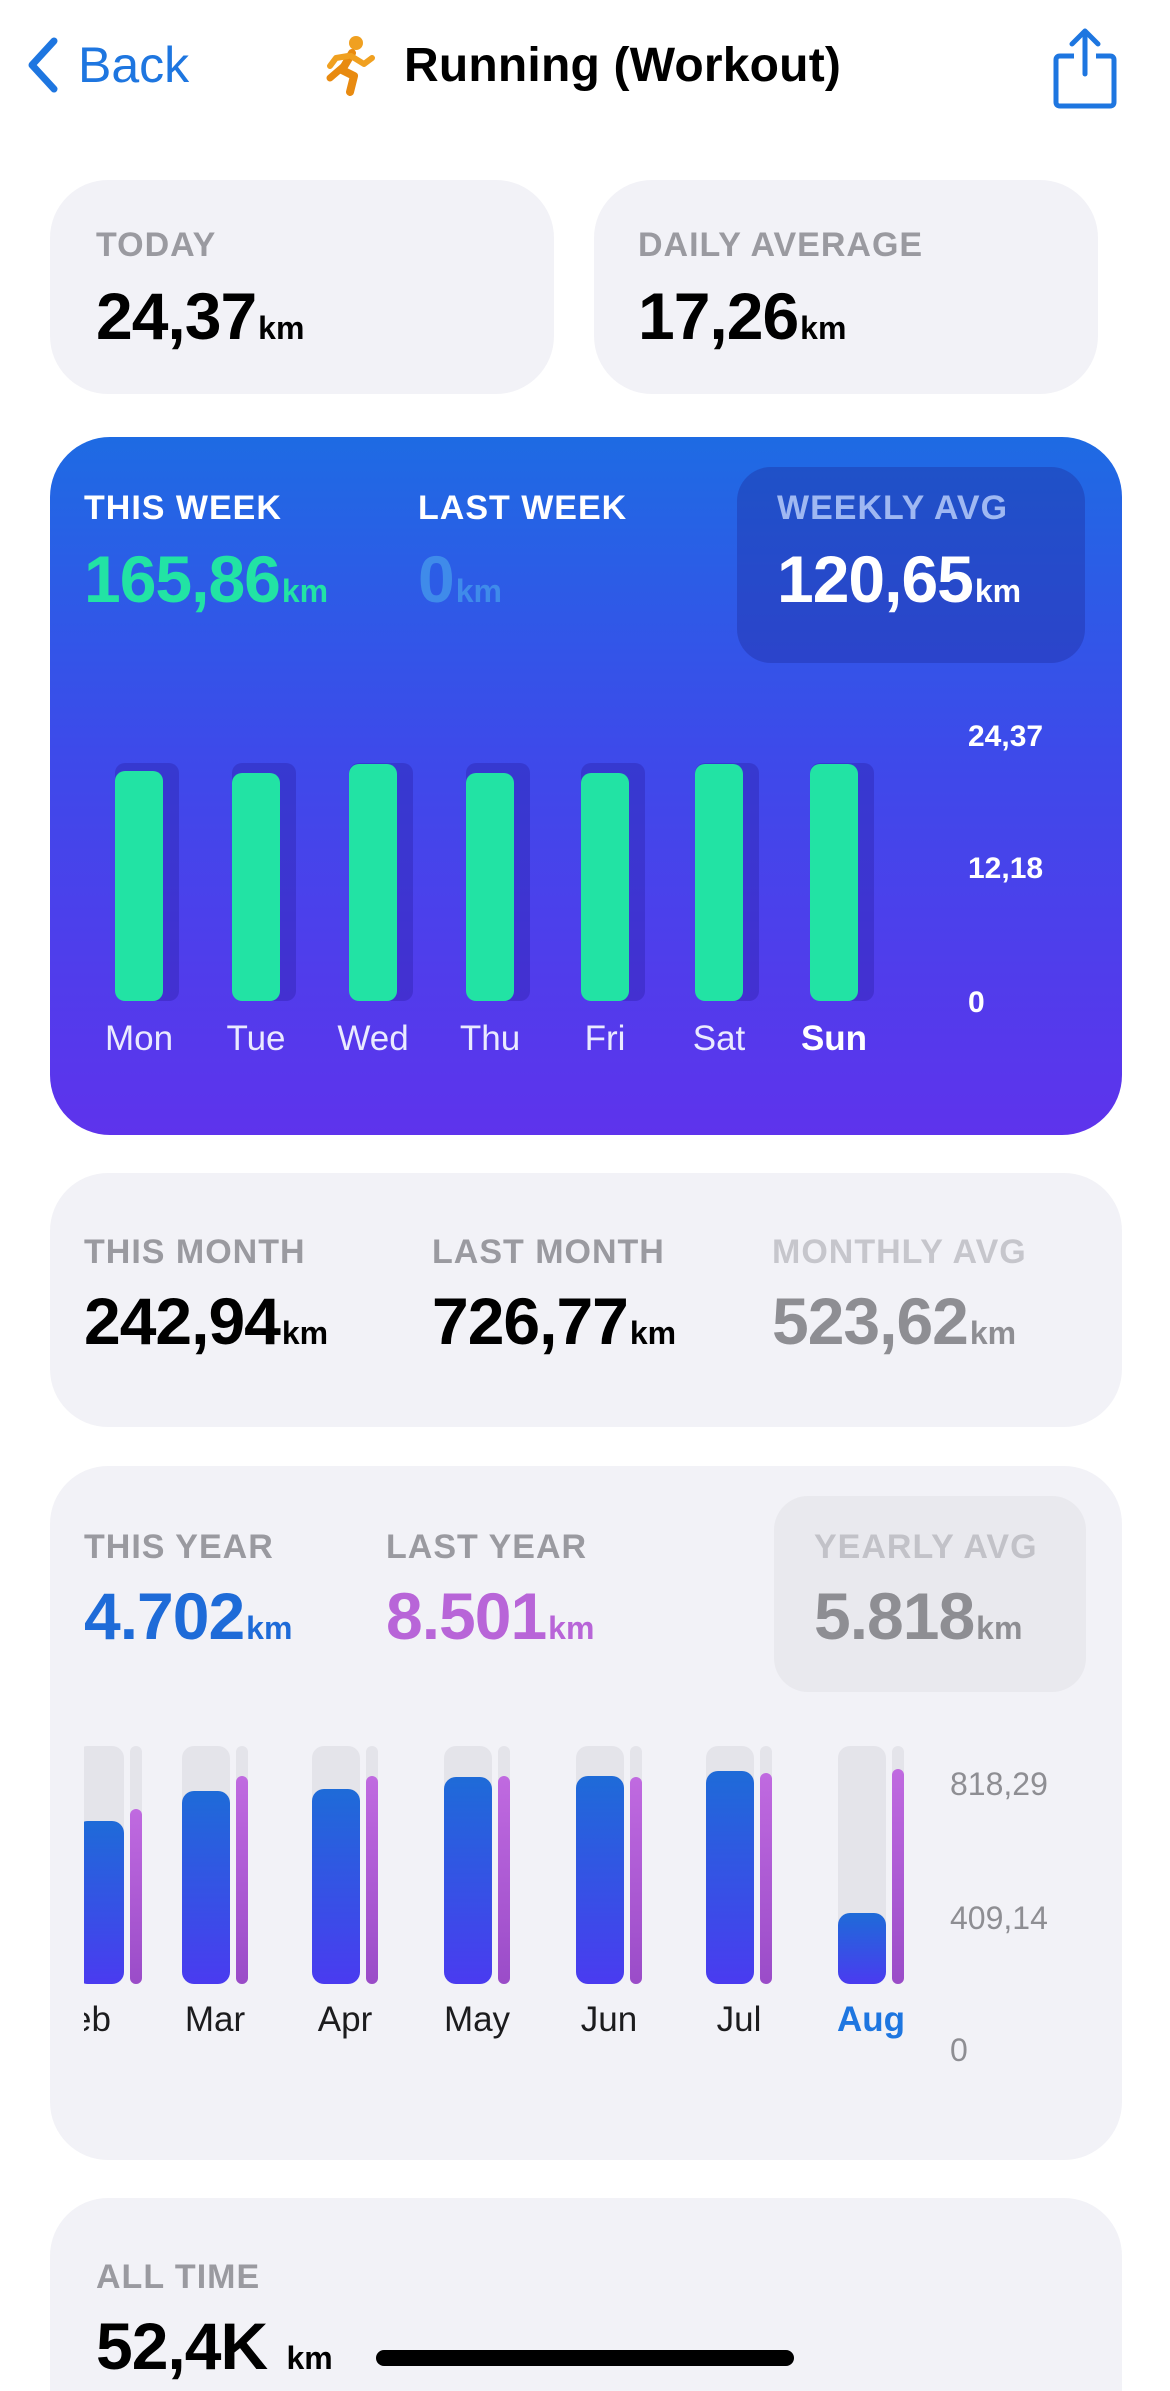  What do you see at coordinates (718, 316) in the screenshot?
I see `daily-average-number: 17,26` at bounding box center [718, 316].